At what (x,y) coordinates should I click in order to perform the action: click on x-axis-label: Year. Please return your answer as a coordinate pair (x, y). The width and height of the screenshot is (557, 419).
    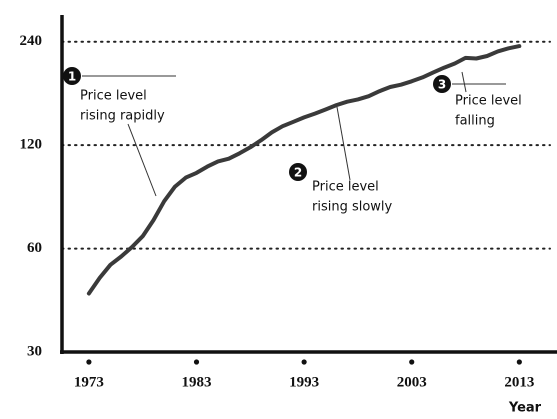
    Looking at the image, I should click on (525, 408).